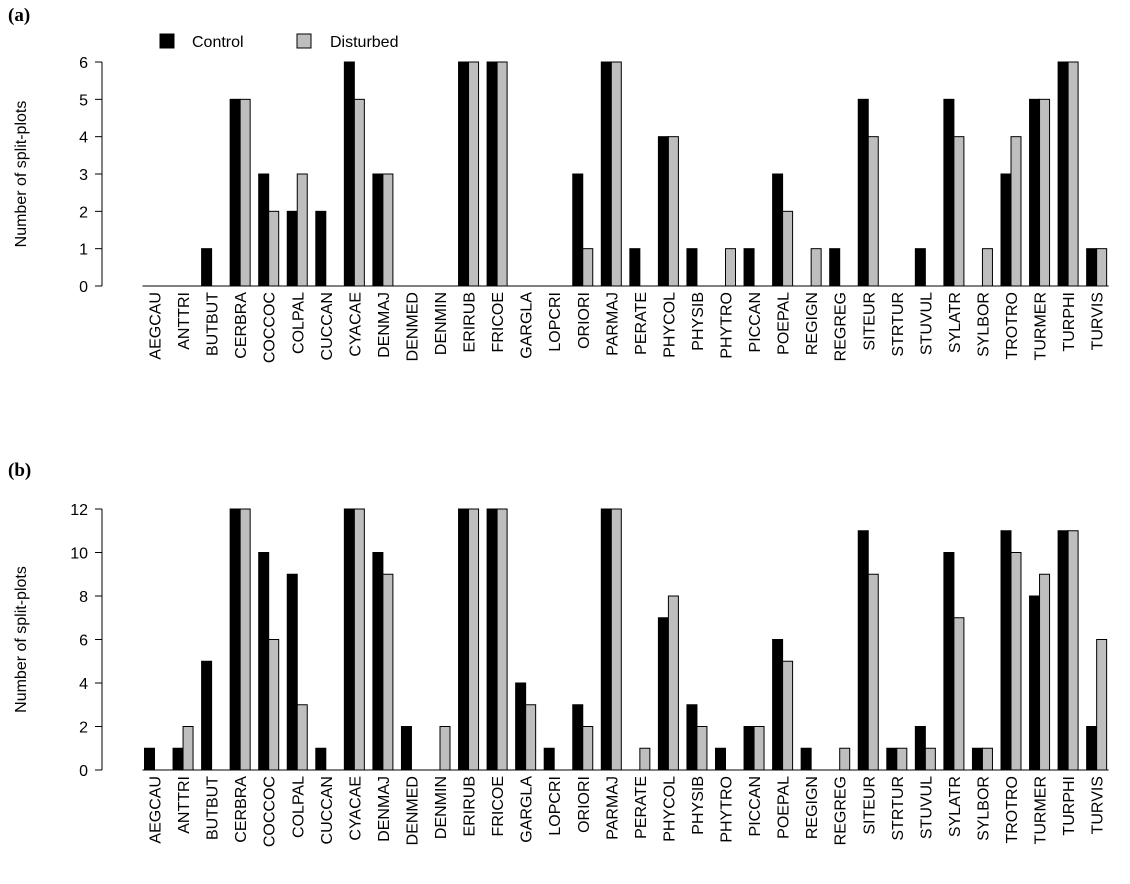 The height and width of the screenshot is (884, 1130). I want to click on bar-disturbed-denmin, so click(445, 748).